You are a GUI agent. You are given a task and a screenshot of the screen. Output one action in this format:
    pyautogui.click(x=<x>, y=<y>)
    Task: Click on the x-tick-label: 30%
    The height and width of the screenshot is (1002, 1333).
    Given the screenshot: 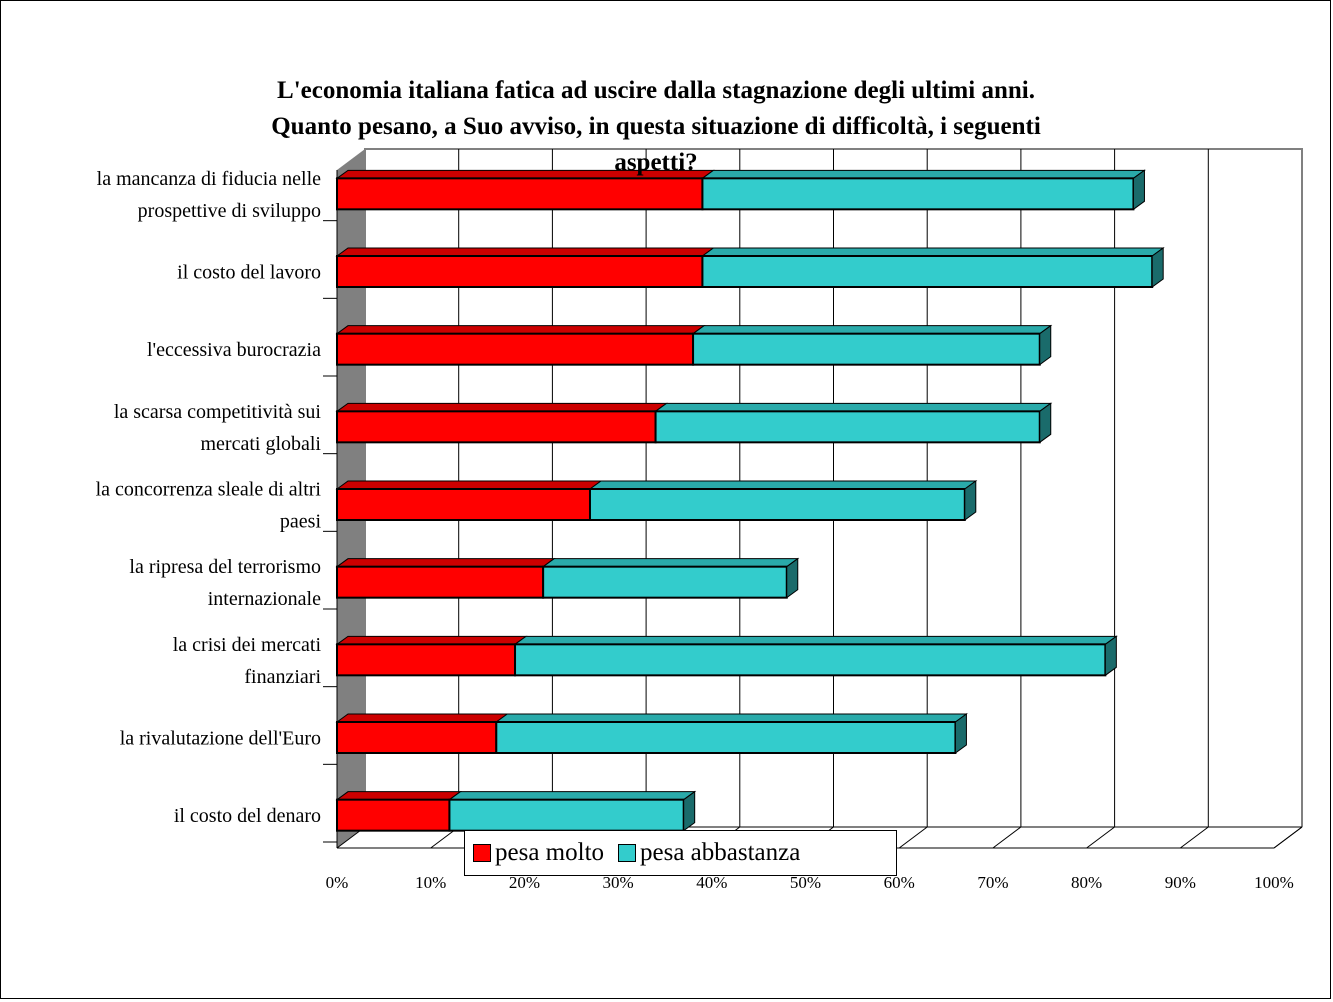 What is the action you would take?
    pyautogui.click(x=618, y=882)
    